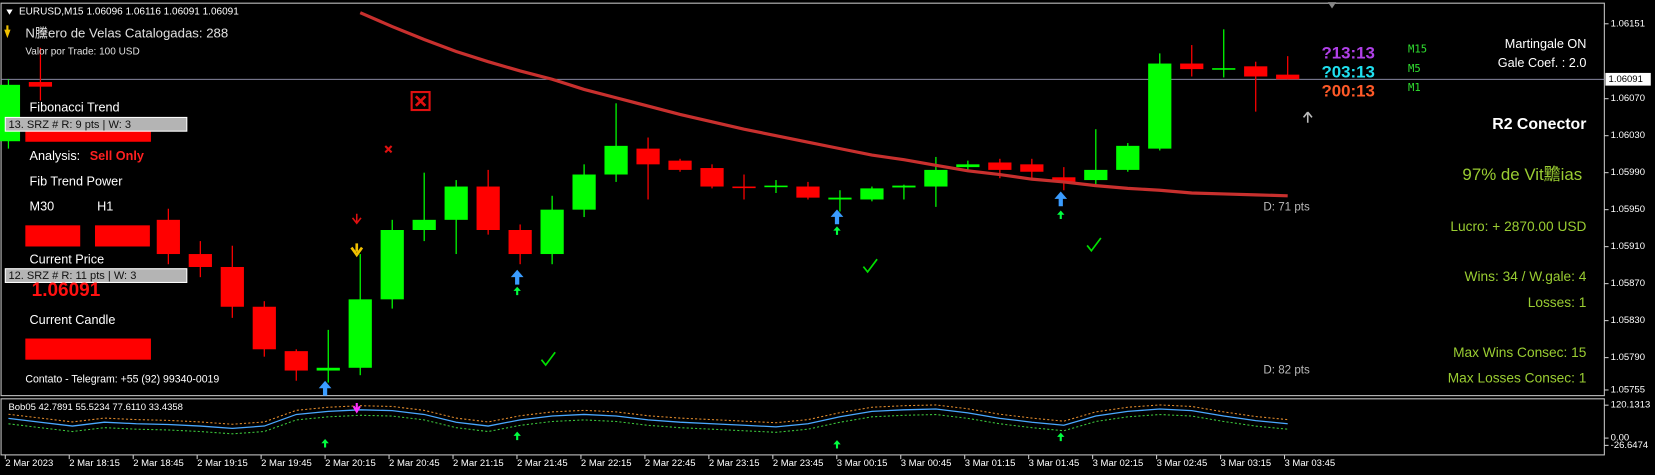 The height and width of the screenshot is (475, 1655). I want to click on y-tick-label: 1.06151, so click(1628, 23).